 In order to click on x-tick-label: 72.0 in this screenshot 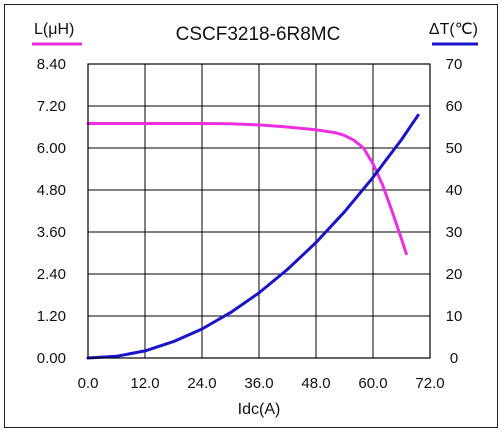, I will do `click(429, 383)`.